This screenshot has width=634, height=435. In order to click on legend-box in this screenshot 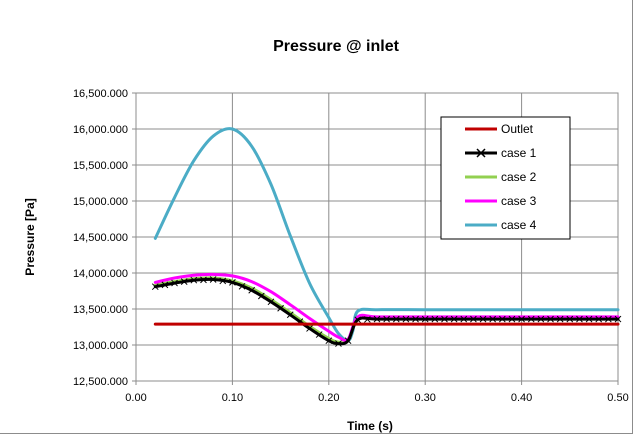, I will do `click(505, 178)`.